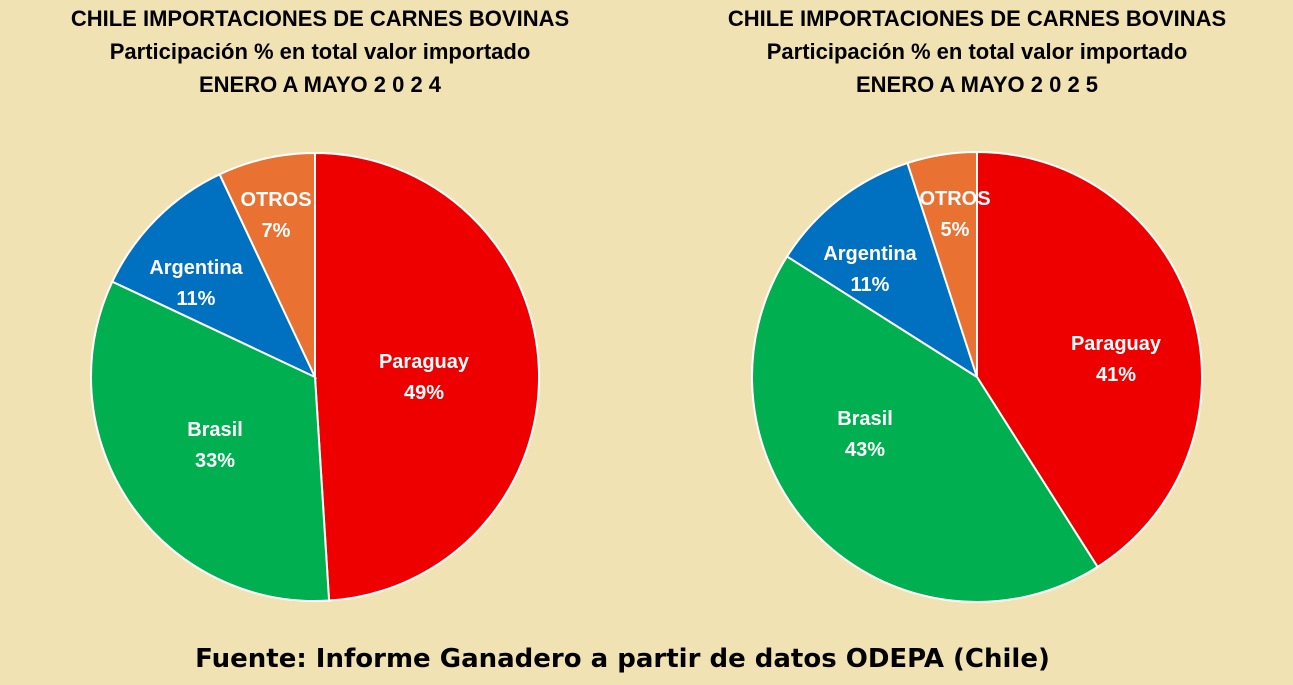 This screenshot has width=1293, height=685. I want to click on slice-value-paraguay: 41%, so click(1116, 375).